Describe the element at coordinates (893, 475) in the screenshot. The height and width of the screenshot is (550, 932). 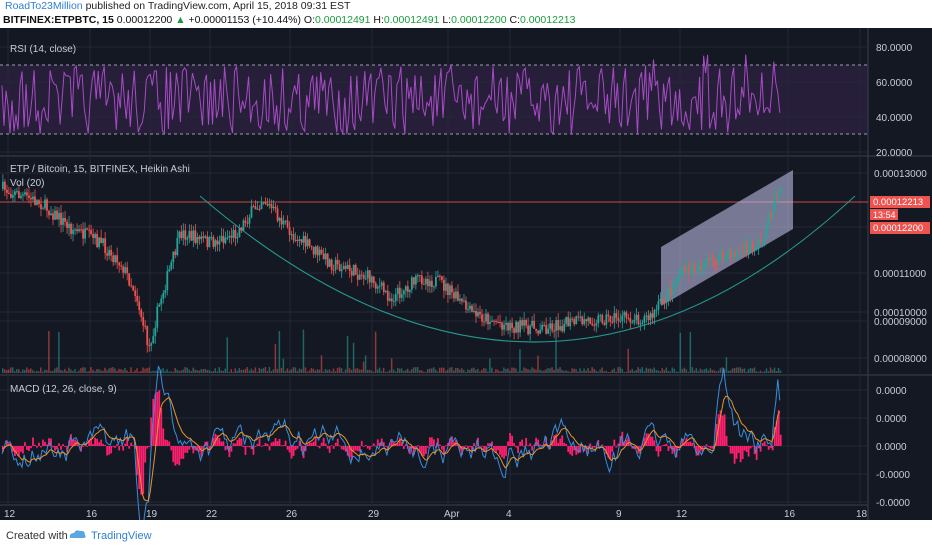
I see `macd-axis-label: -0.0000` at that location.